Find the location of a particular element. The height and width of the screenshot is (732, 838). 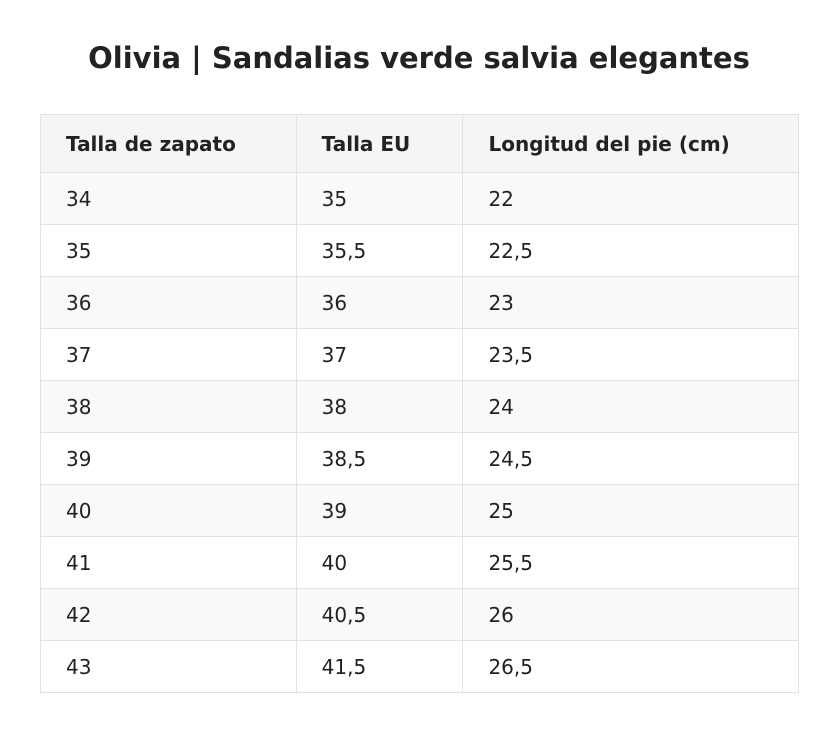

table-cell: 42 is located at coordinates (168, 614).